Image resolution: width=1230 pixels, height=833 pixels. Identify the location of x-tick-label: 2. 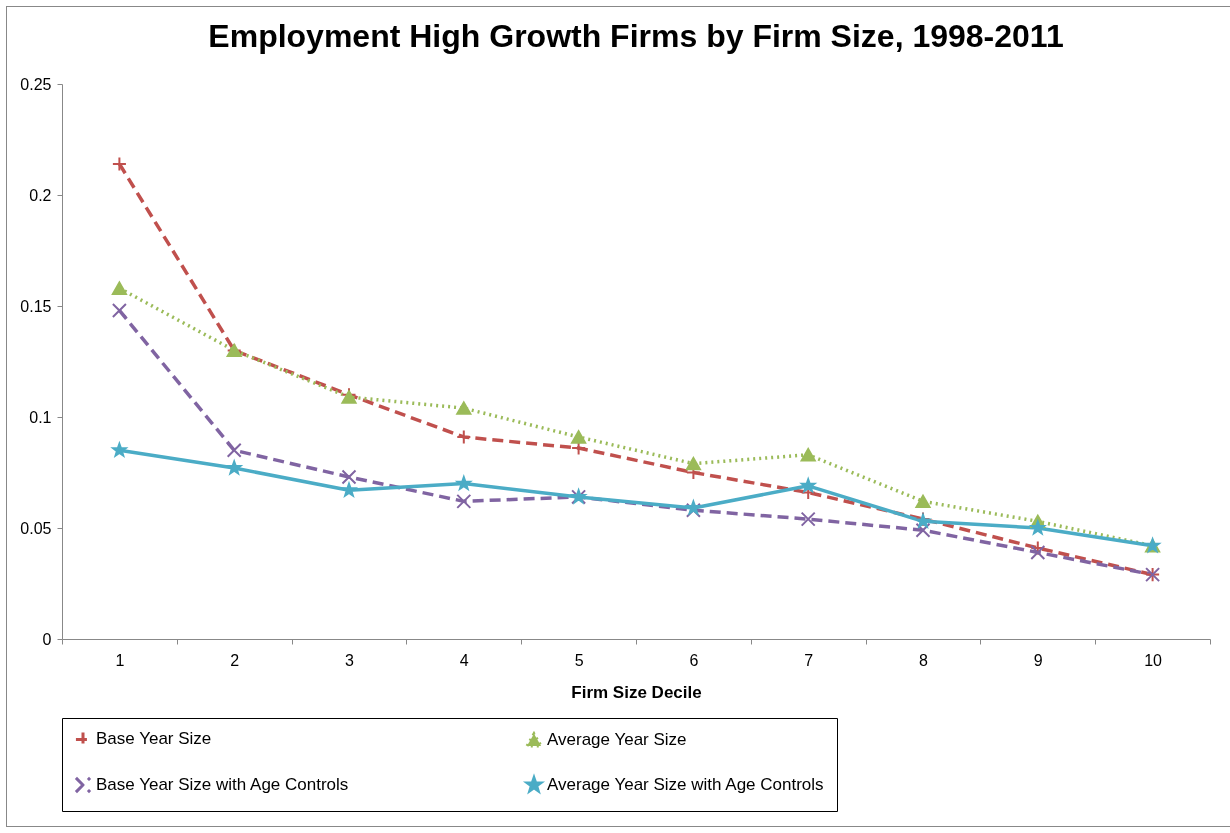
(235, 660).